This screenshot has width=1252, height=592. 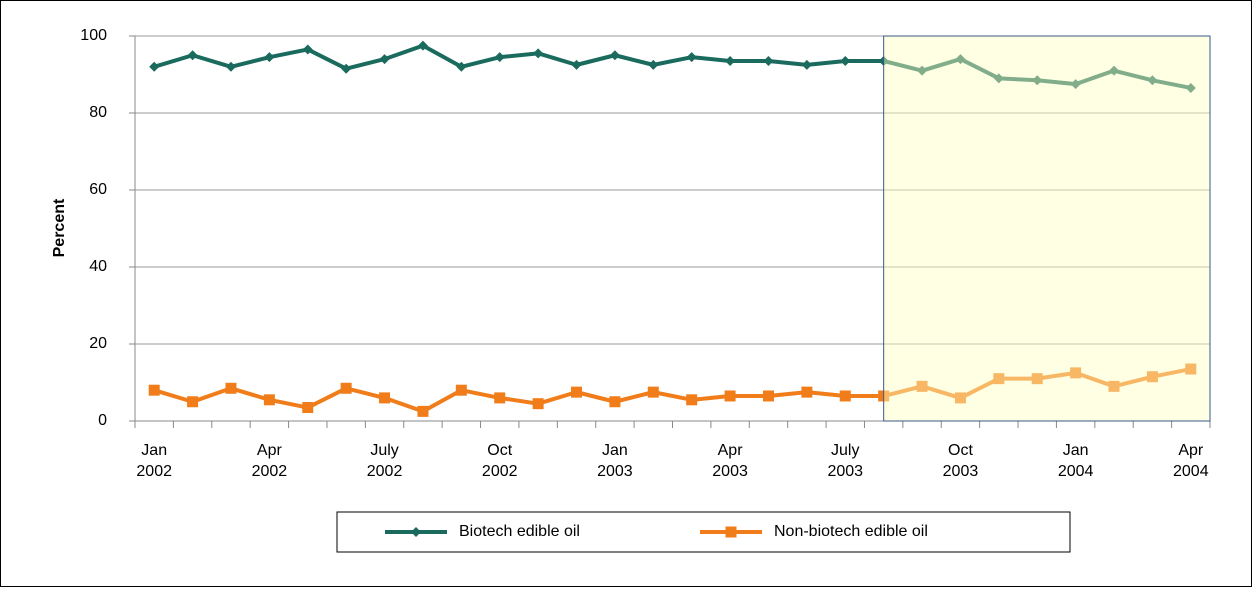 I want to click on x-tick-label: Oct 2002, so click(x=500, y=461).